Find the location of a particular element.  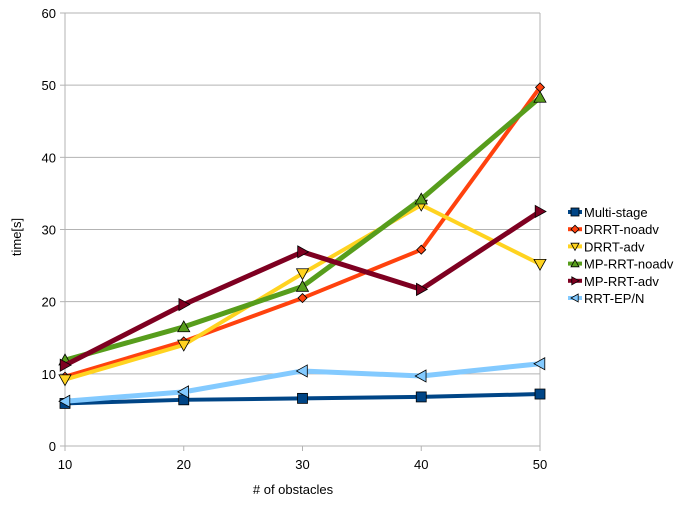

x-tick-label: 30 is located at coordinates (302, 464).